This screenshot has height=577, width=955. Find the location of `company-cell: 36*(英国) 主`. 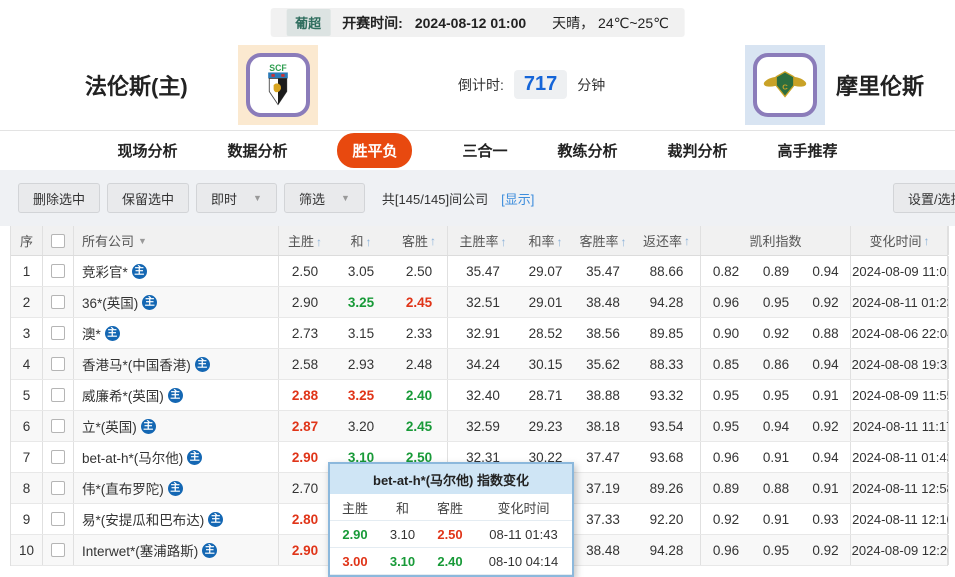

company-cell: 36*(英国) 主 is located at coordinates (176, 302).